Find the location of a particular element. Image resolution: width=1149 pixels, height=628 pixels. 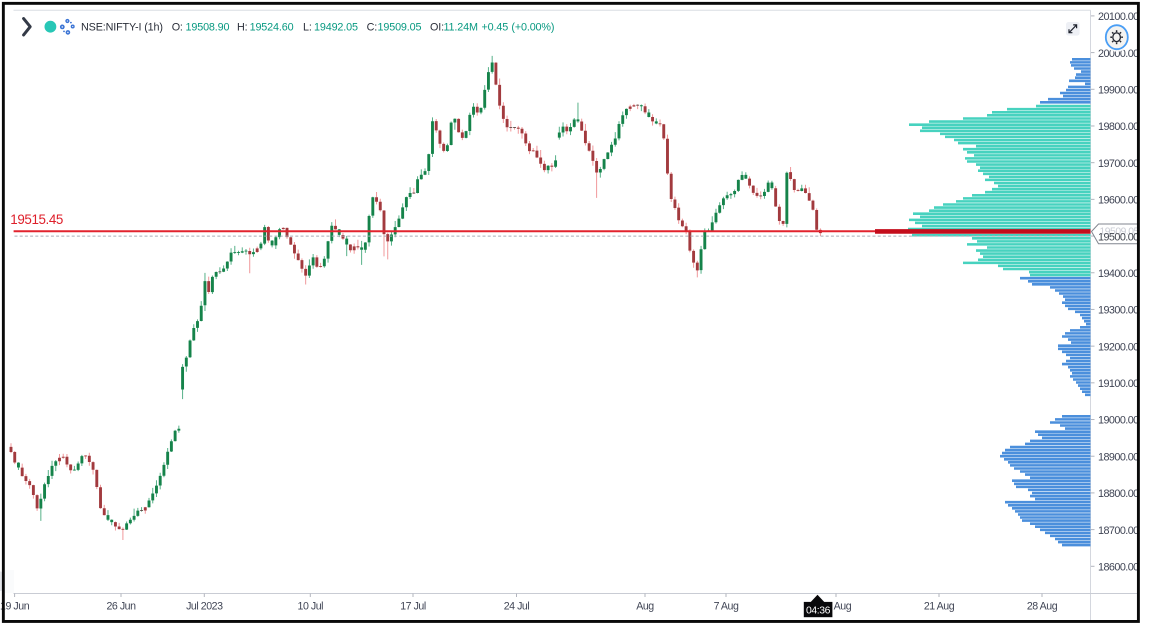

svg-text: Jul 2023 is located at coordinates (204, 606).